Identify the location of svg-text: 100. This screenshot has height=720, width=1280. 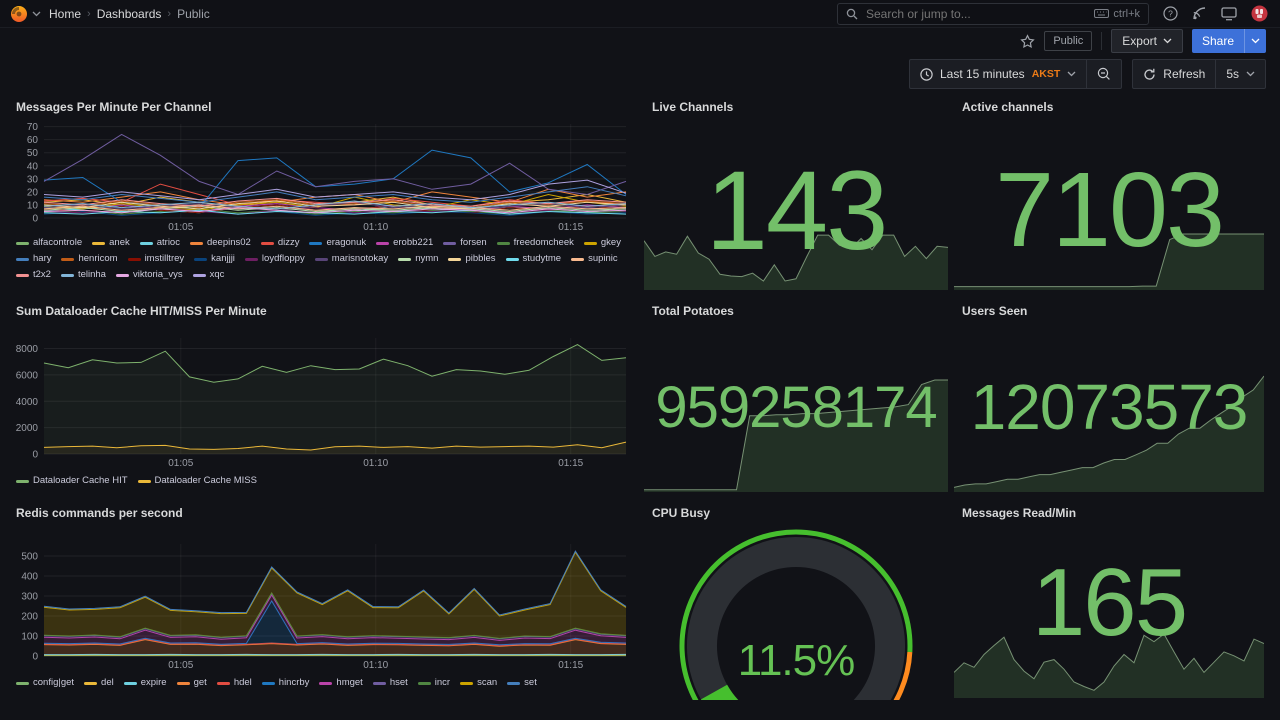
(29, 637).